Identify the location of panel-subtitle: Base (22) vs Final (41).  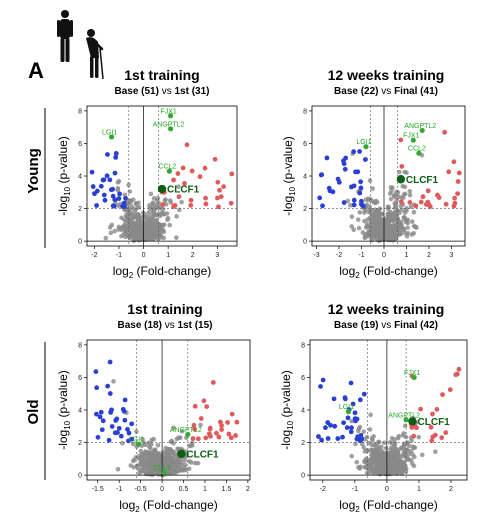
(386, 91).